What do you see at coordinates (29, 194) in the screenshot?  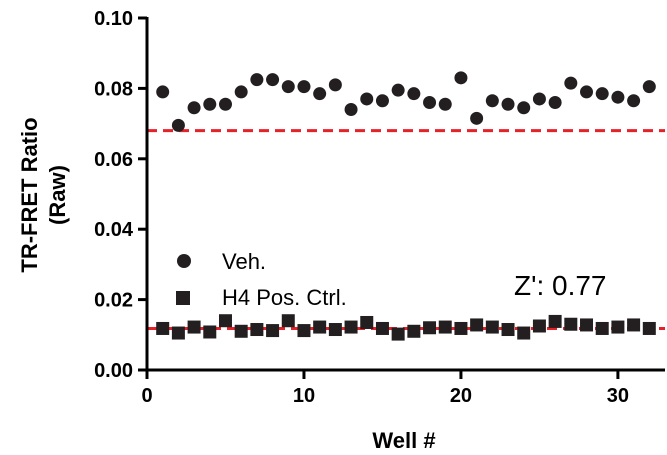 I see `y-axis-title-line1: TR-FRET Ratio` at bounding box center [29, 194].